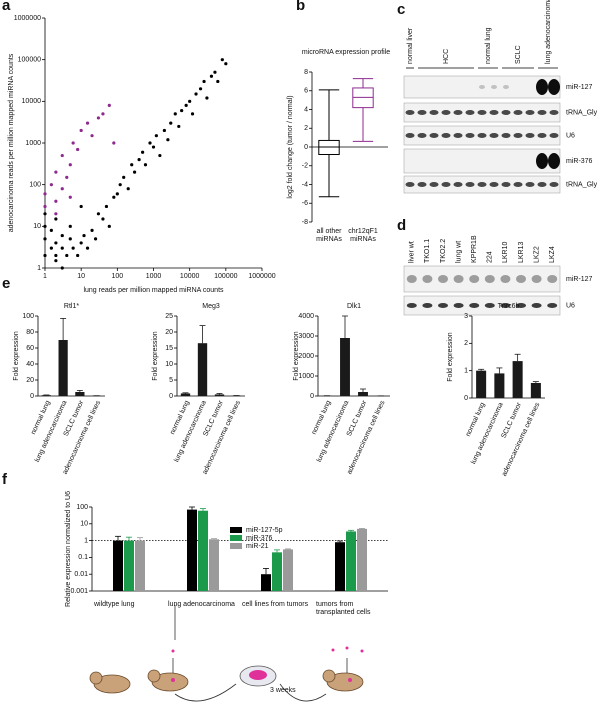 The width and height of the screenshot is (603, 716). I want to click on y-tick-label: -8, so click(305, 222).